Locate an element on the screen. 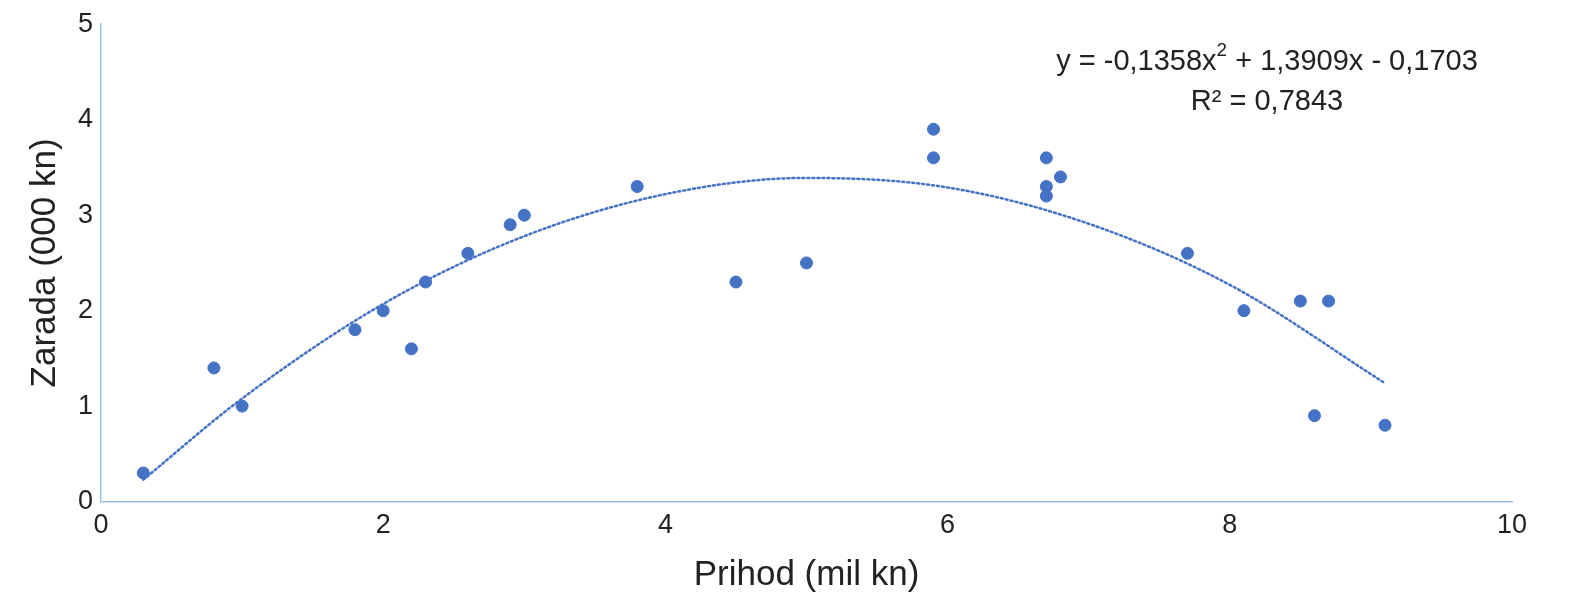 This screenshot has width=1587, height=605. x-axis-title: Prihod (mil kn) is located at coordinates (806, 572).